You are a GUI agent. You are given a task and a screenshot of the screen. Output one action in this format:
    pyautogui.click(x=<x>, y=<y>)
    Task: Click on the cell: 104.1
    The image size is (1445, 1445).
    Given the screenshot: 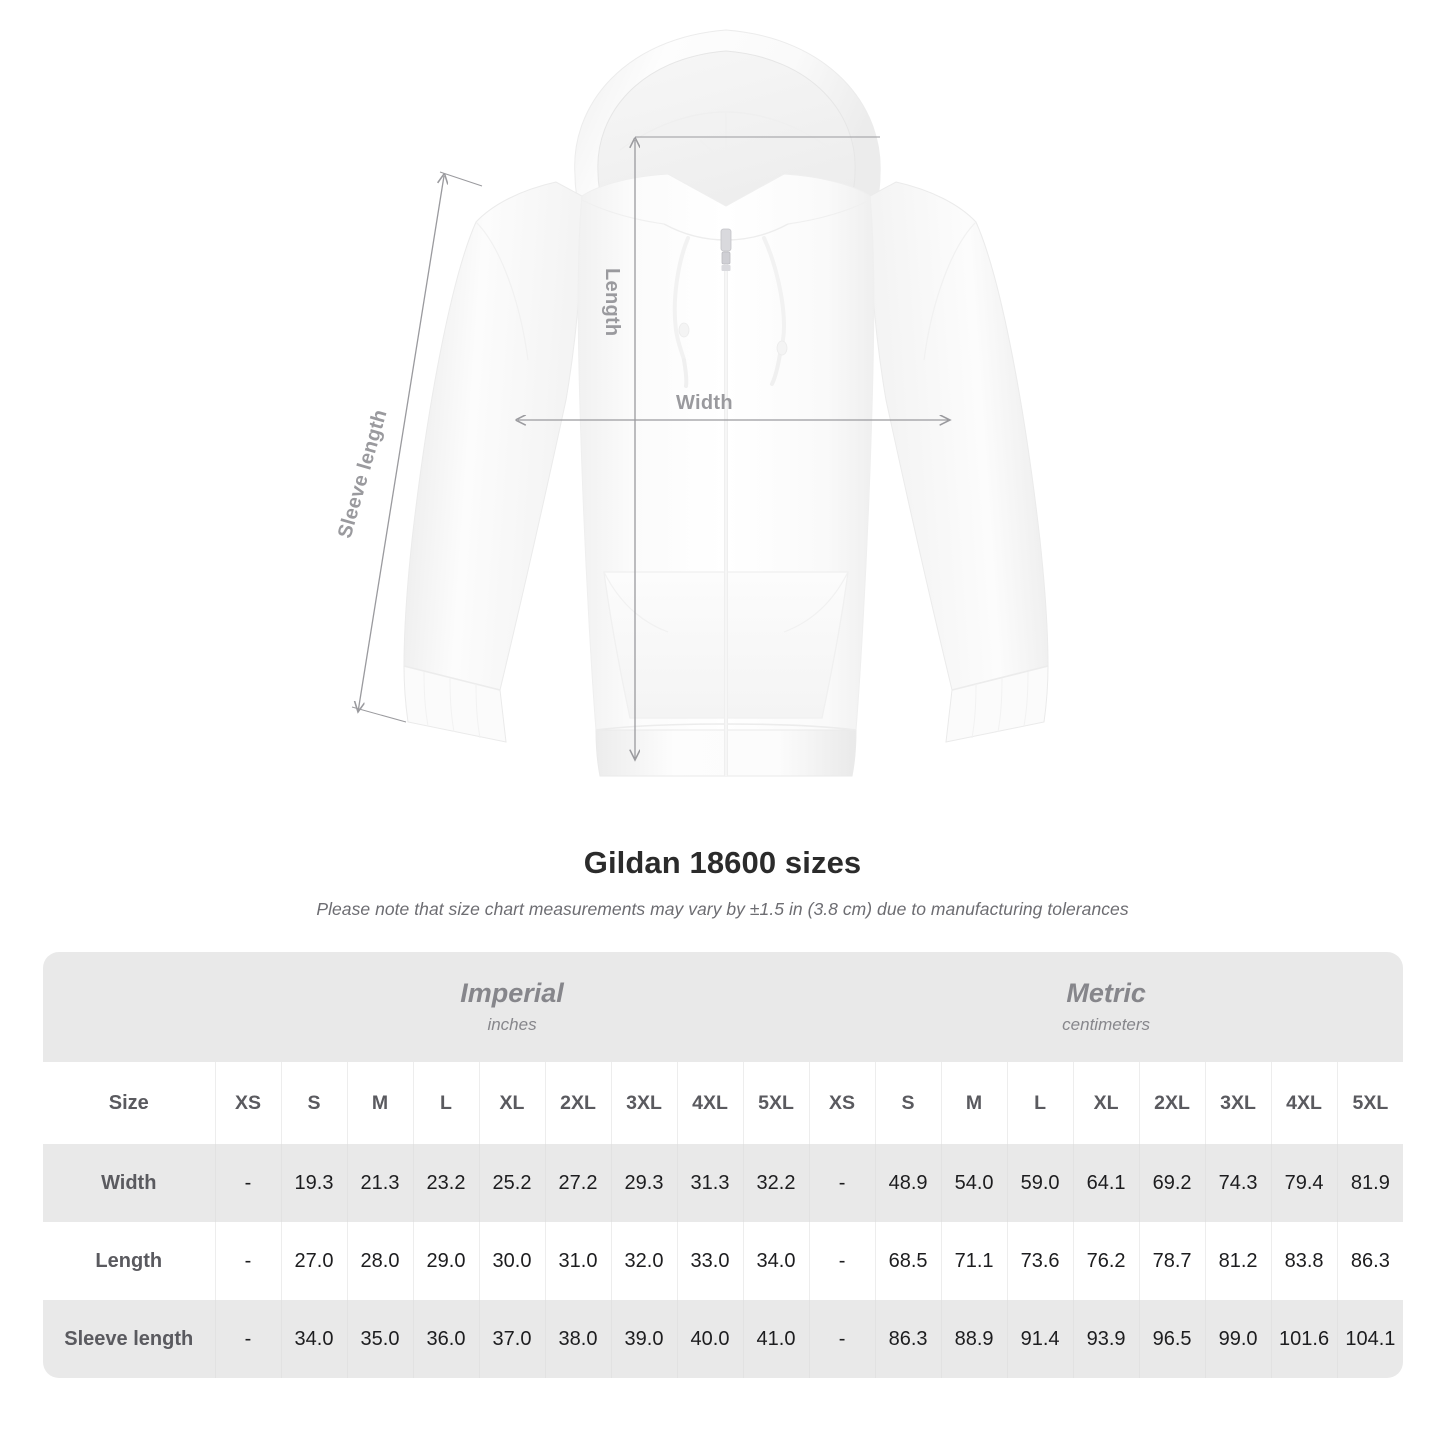 What is the action you would take?
    pyautogui.click(x=1370, y=1339)
    